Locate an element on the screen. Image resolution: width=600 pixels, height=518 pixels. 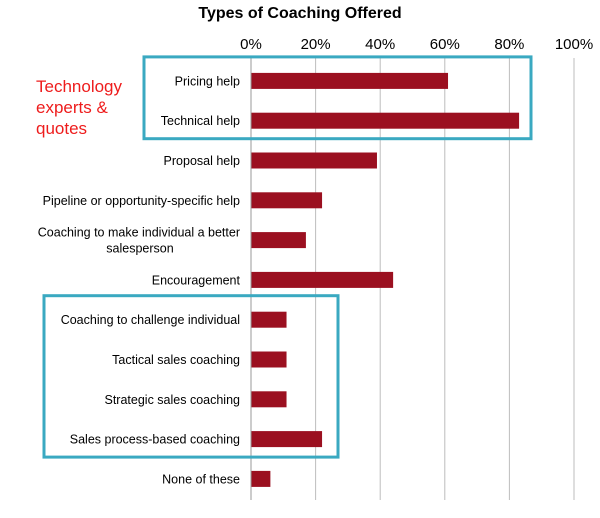
x-tick-label: 80% is located at coordinates (509, 44).